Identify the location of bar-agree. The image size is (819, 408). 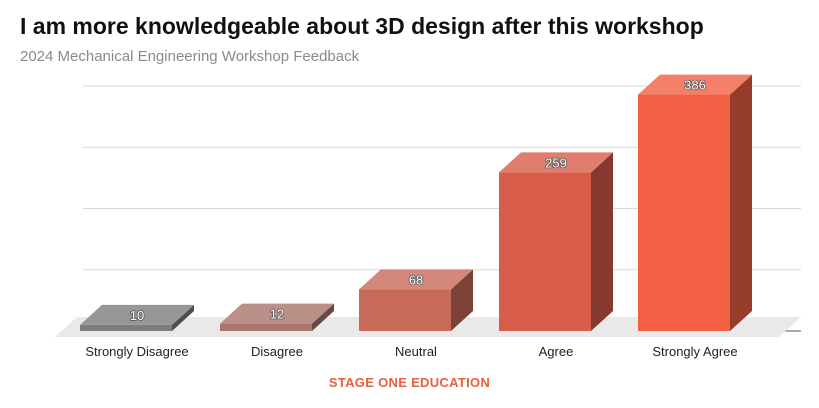
(556, 241).